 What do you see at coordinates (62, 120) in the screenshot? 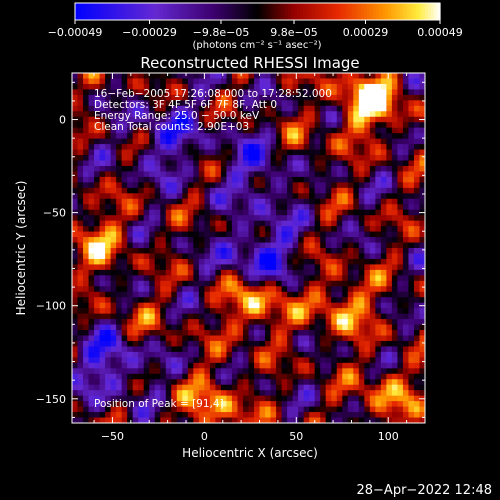
I see `y-tick-label: 0` at bounding box center [62, 120].